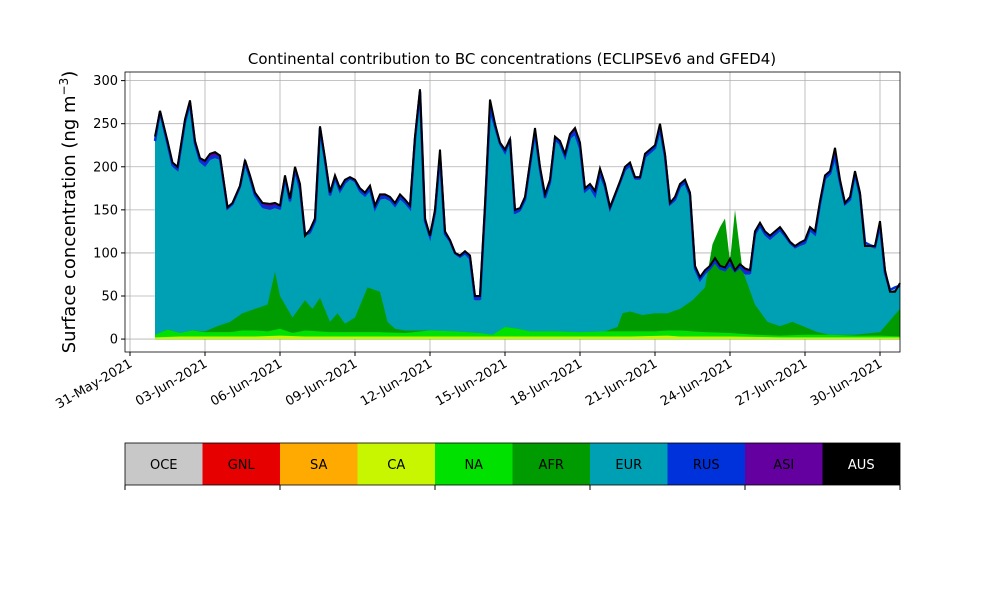 This screenshot has height=600, width=1000. I want to click on y-tick-label: 150, so click(105, 210).